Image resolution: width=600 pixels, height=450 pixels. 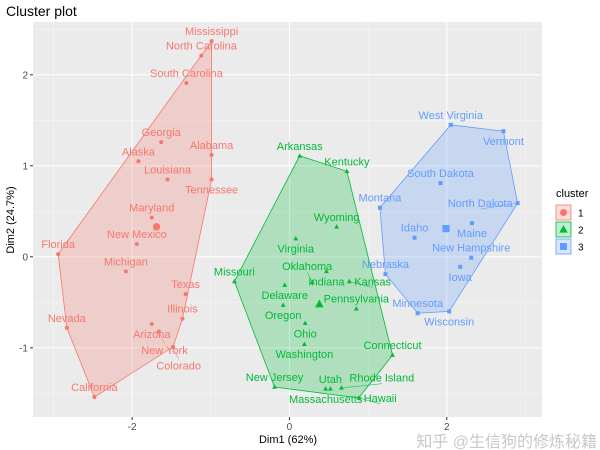 I want to click on point-label: Kentucky, so click(x=347, y=162).